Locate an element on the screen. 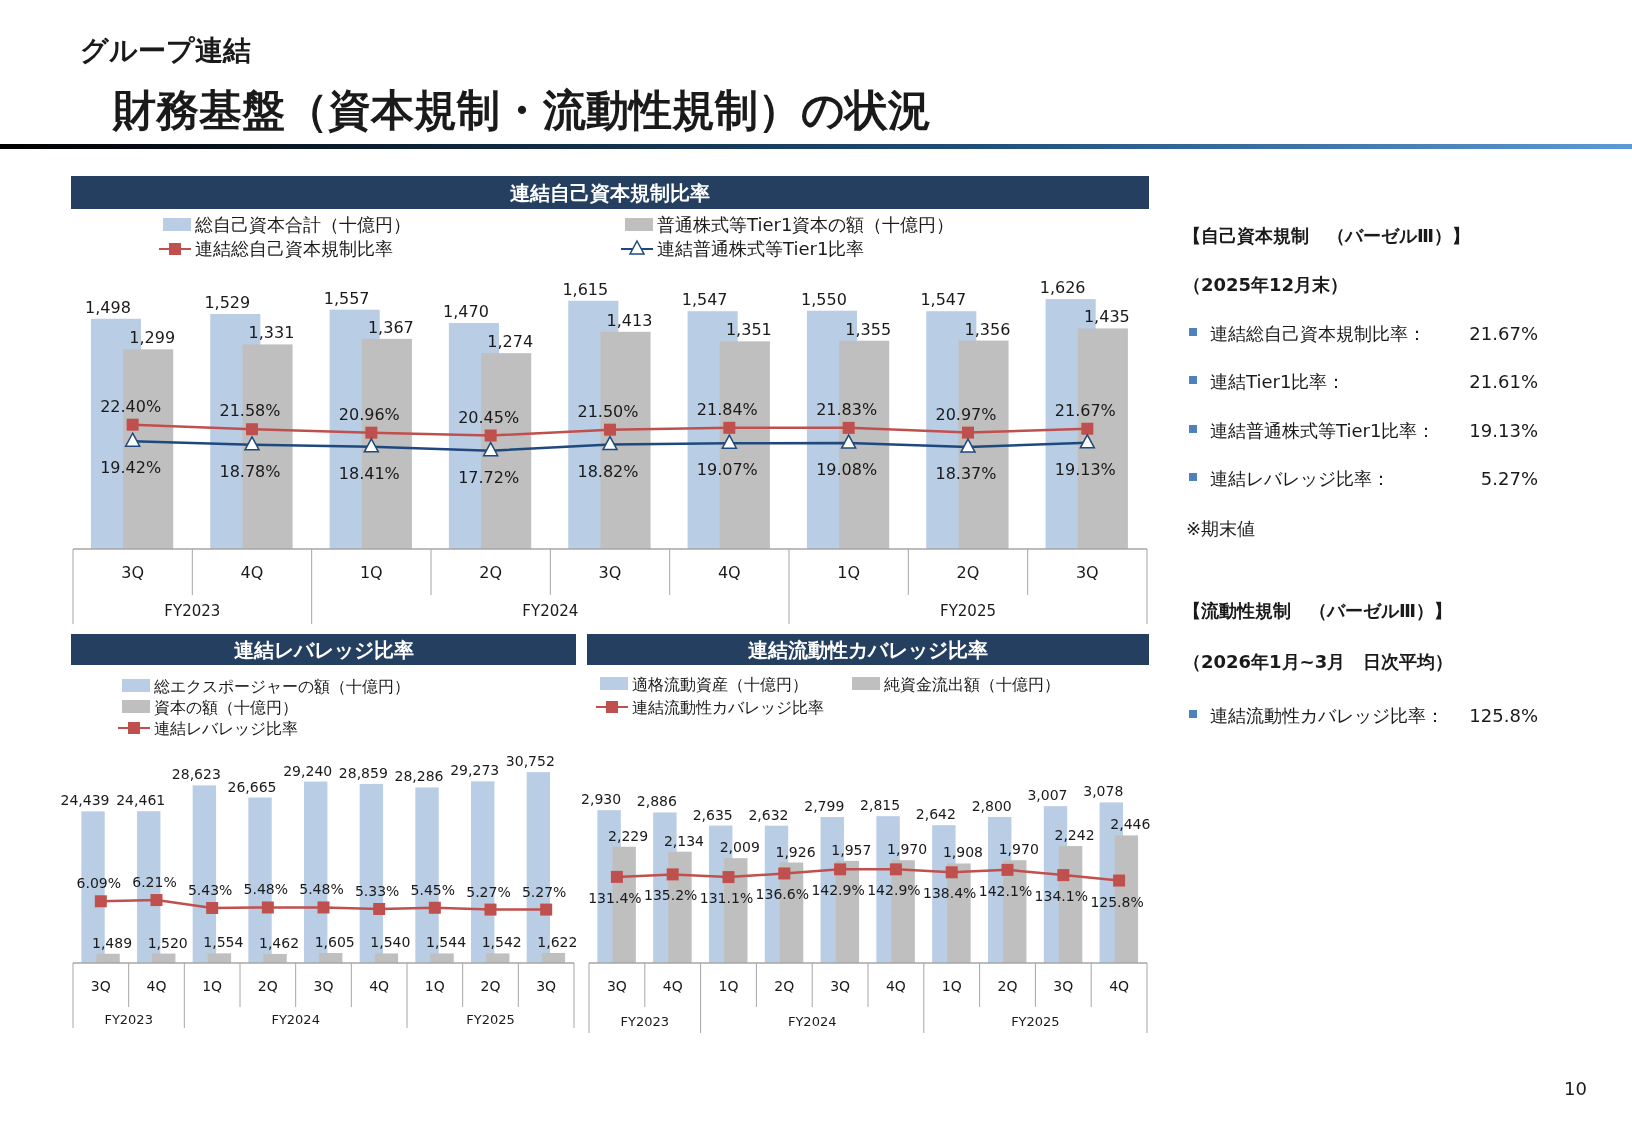 This screenshot has width=1632, height=1133. data-label: 21.84% is located at coordinates (727, 409).